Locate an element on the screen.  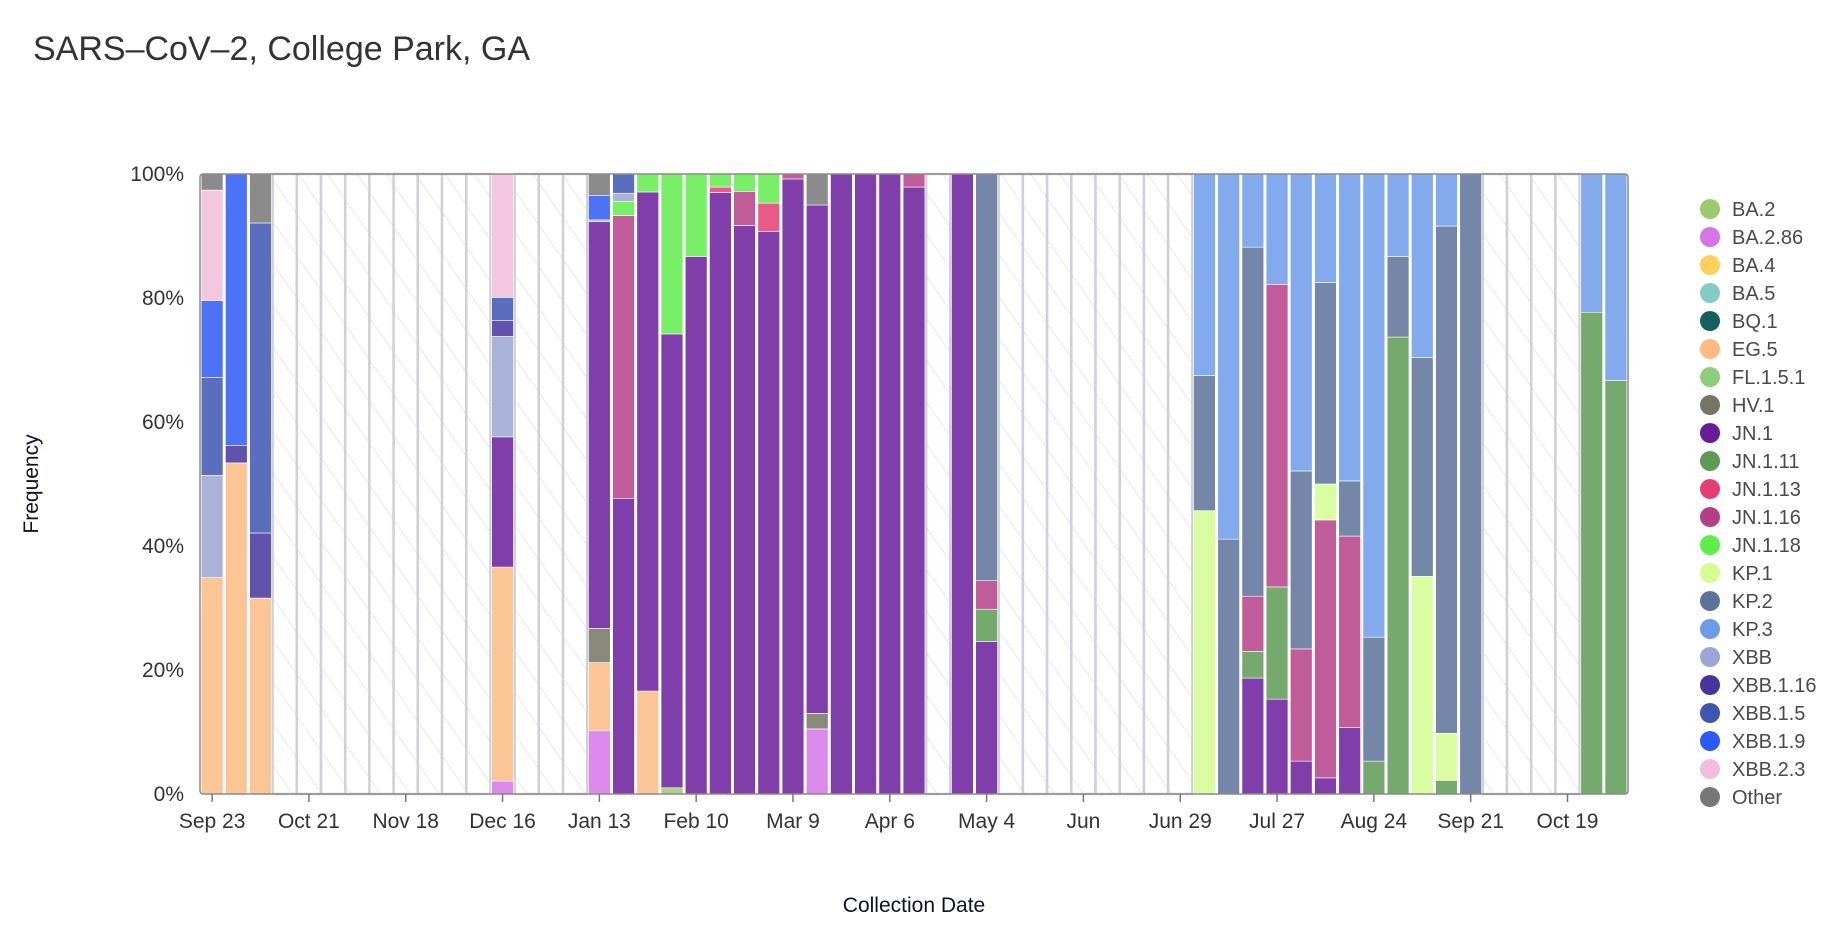
legend-item-jn-1-16: JN.1.16 is located at coordinates (1750, 518).